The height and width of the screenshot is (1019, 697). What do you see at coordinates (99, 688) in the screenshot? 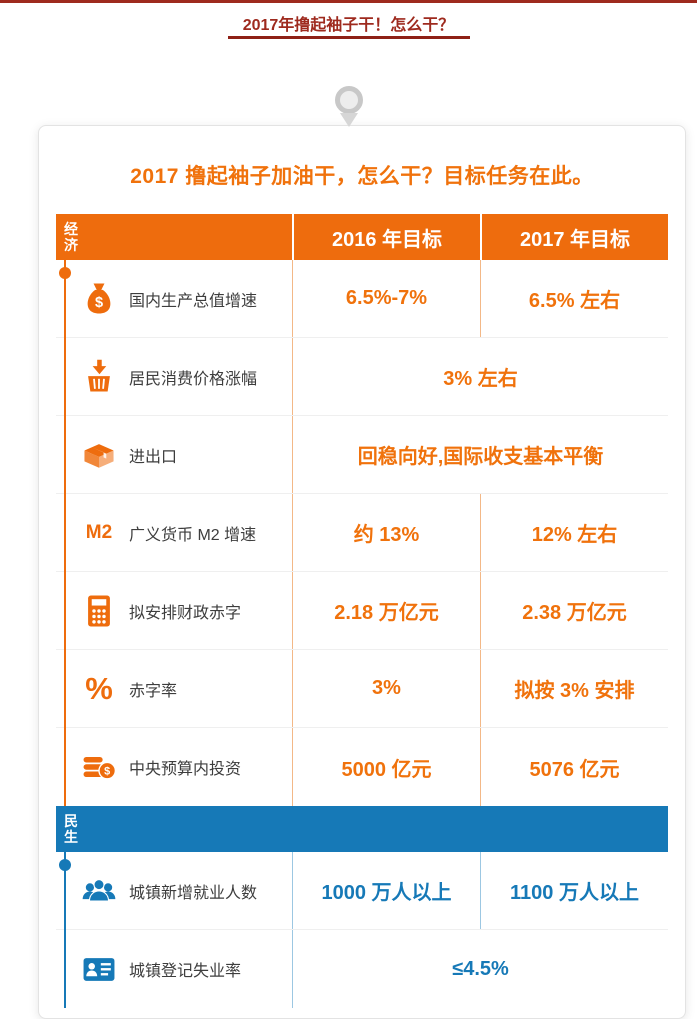
I see `percent-icon: %` at bounding box center [99, 688].